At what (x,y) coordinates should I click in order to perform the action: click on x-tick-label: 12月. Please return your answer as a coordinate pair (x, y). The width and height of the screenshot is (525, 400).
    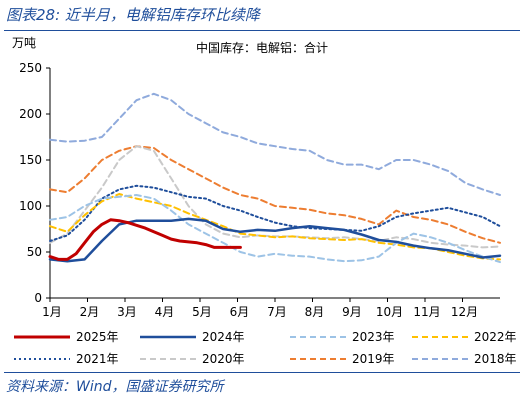
    Looking at the image, I should click on (464, 312).